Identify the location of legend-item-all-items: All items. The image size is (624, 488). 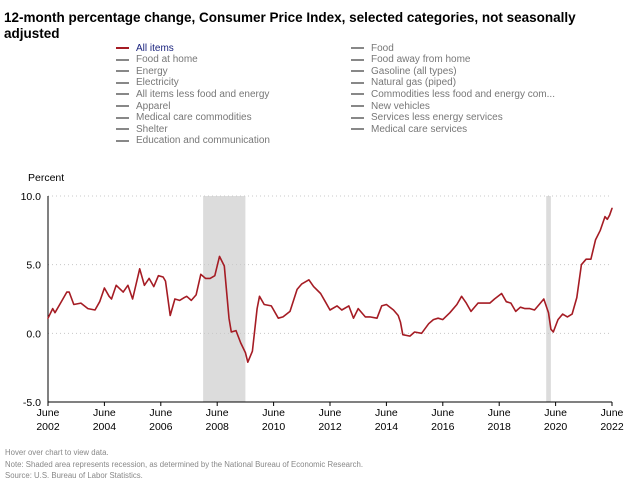
(145, 48).